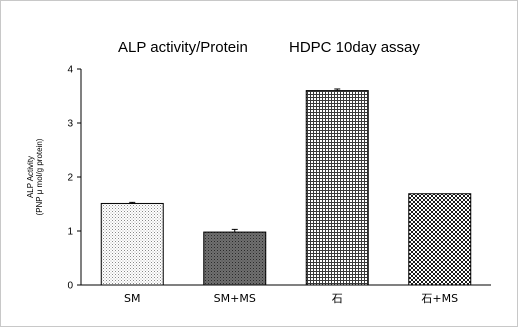 The height and width of the screenshot is (328, 518). I want to click on chart-subtitle: HDPC 10day assay, so click(354, 47).